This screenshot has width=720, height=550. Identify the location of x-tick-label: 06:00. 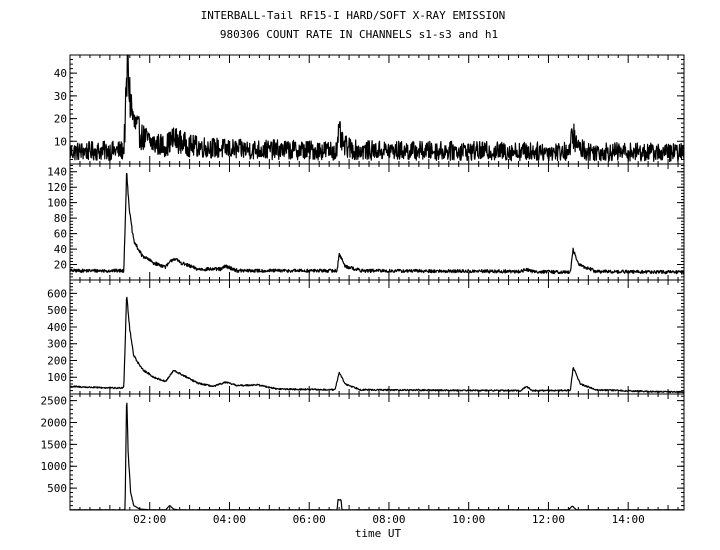
(309, 519).